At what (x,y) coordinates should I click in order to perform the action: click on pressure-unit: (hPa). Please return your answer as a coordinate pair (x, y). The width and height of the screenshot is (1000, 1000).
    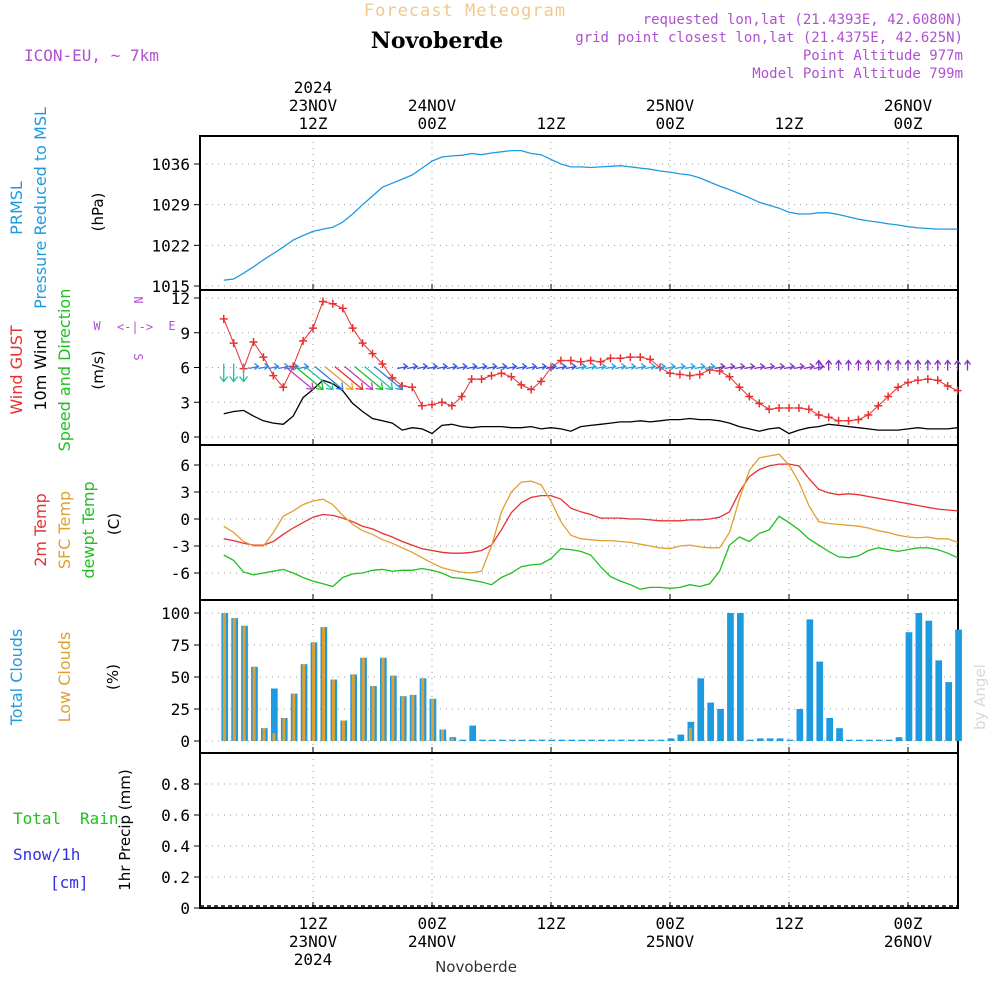
    Looking at the image, I should click on (98, 212).